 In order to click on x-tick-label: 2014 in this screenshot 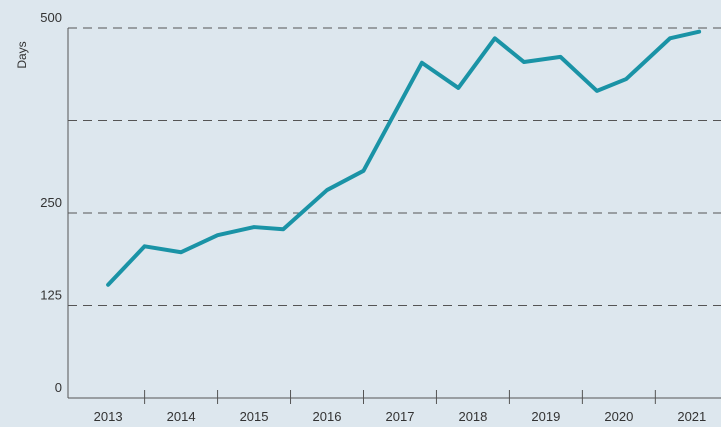, I will do `click(181, 416)`.